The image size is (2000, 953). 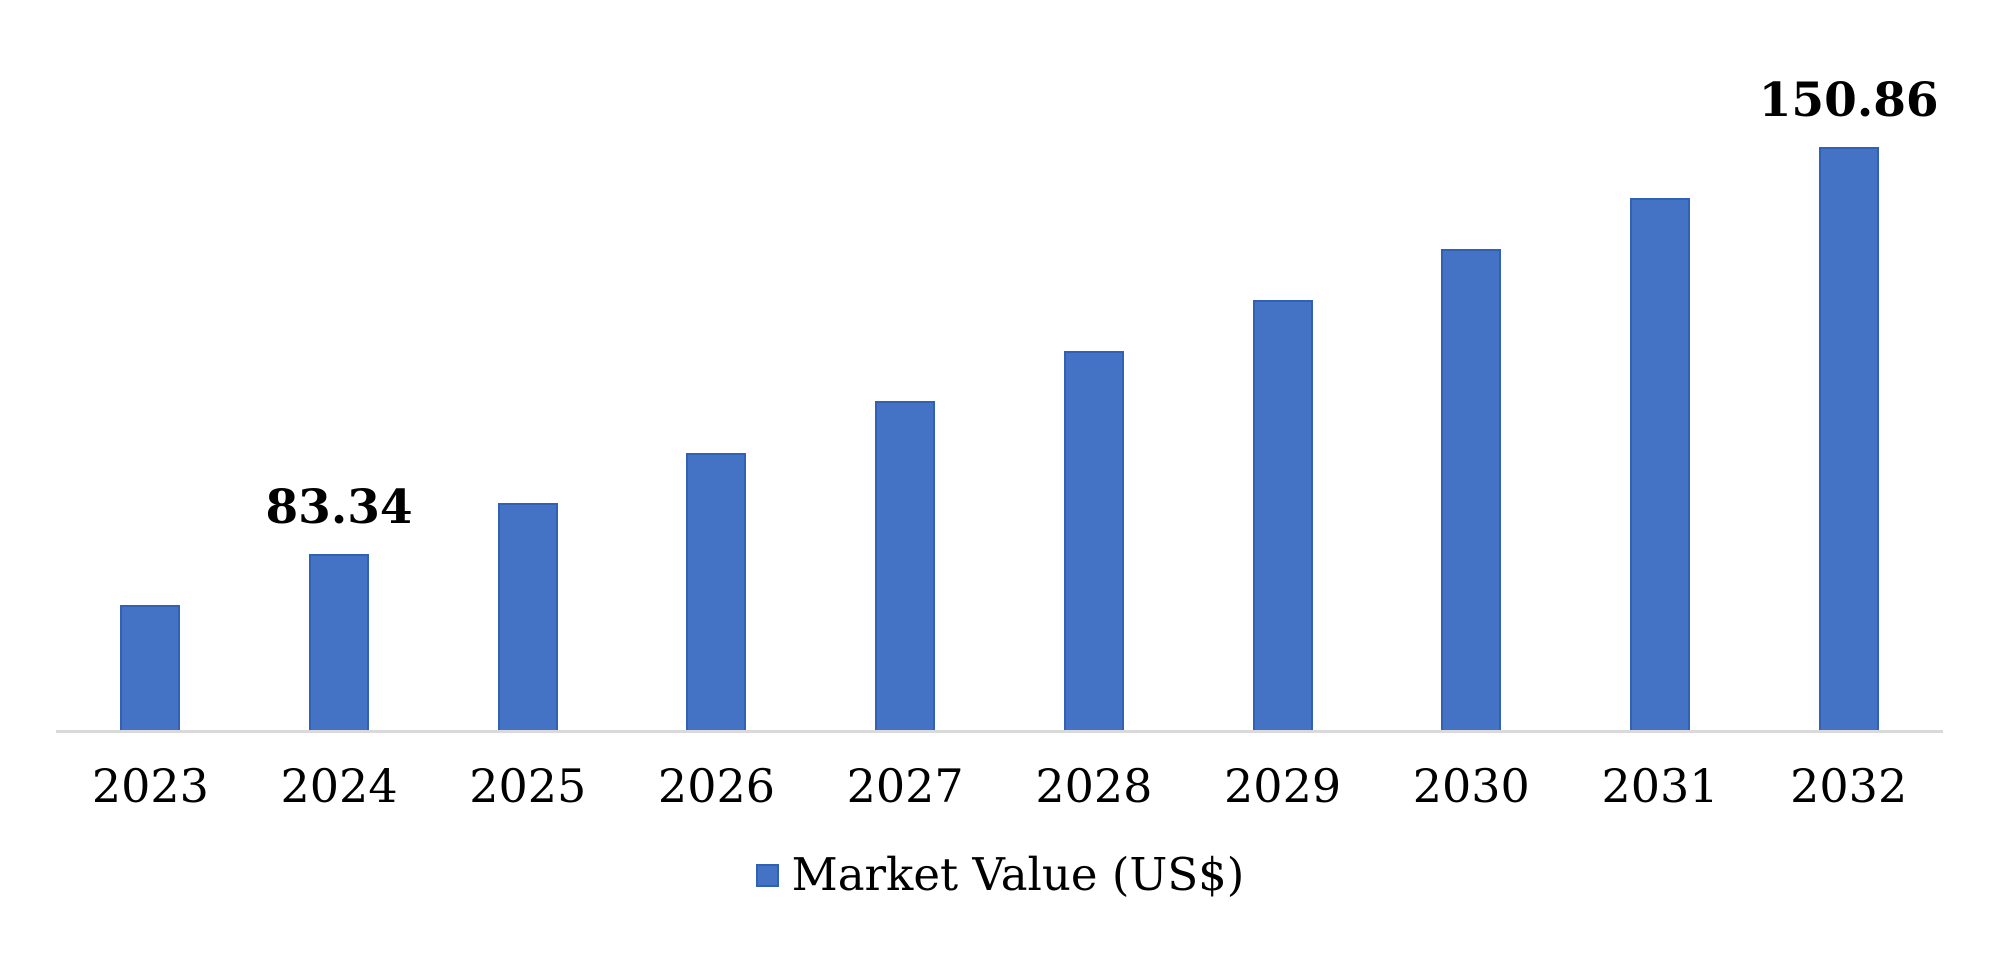 I want to click on bar-2029, so click(x=1282, y=515).